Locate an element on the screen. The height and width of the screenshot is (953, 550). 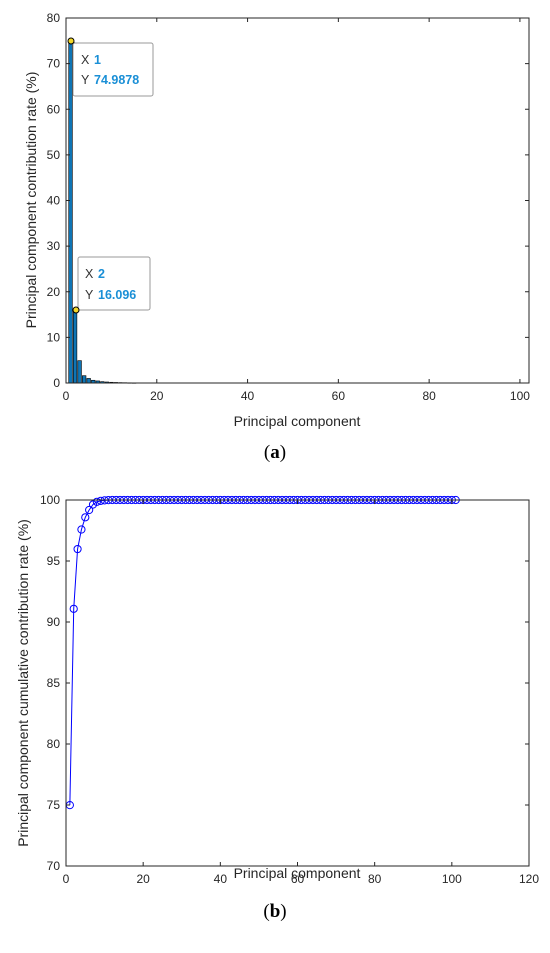
datatip-1-x-key: X is located at coordinates (85, 60).